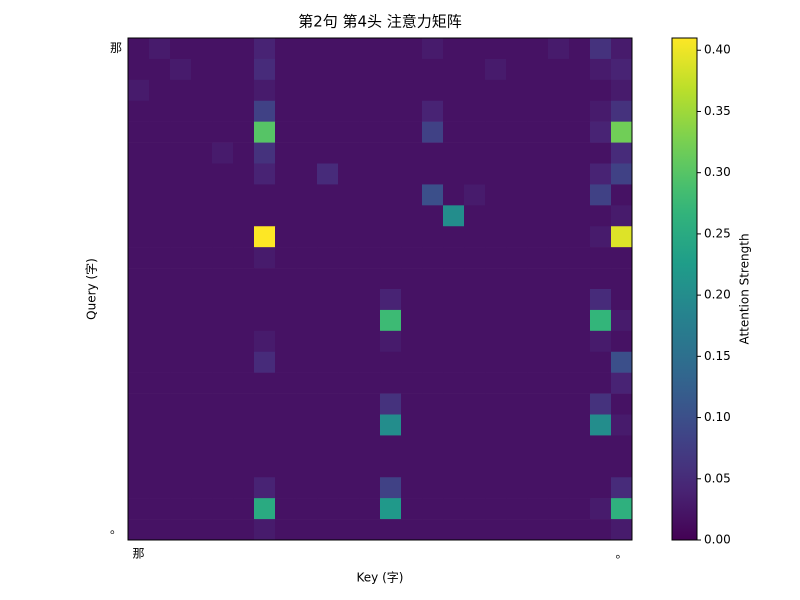 Image resolution: width=800 pixels, height=600 pixels. I want to click on x-tick-label: 。, so click(621, 554).